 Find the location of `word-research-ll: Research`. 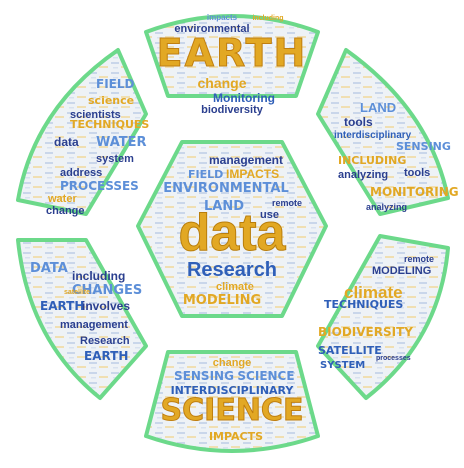

word-research-ll: Research is located at coordinates (105, 341).